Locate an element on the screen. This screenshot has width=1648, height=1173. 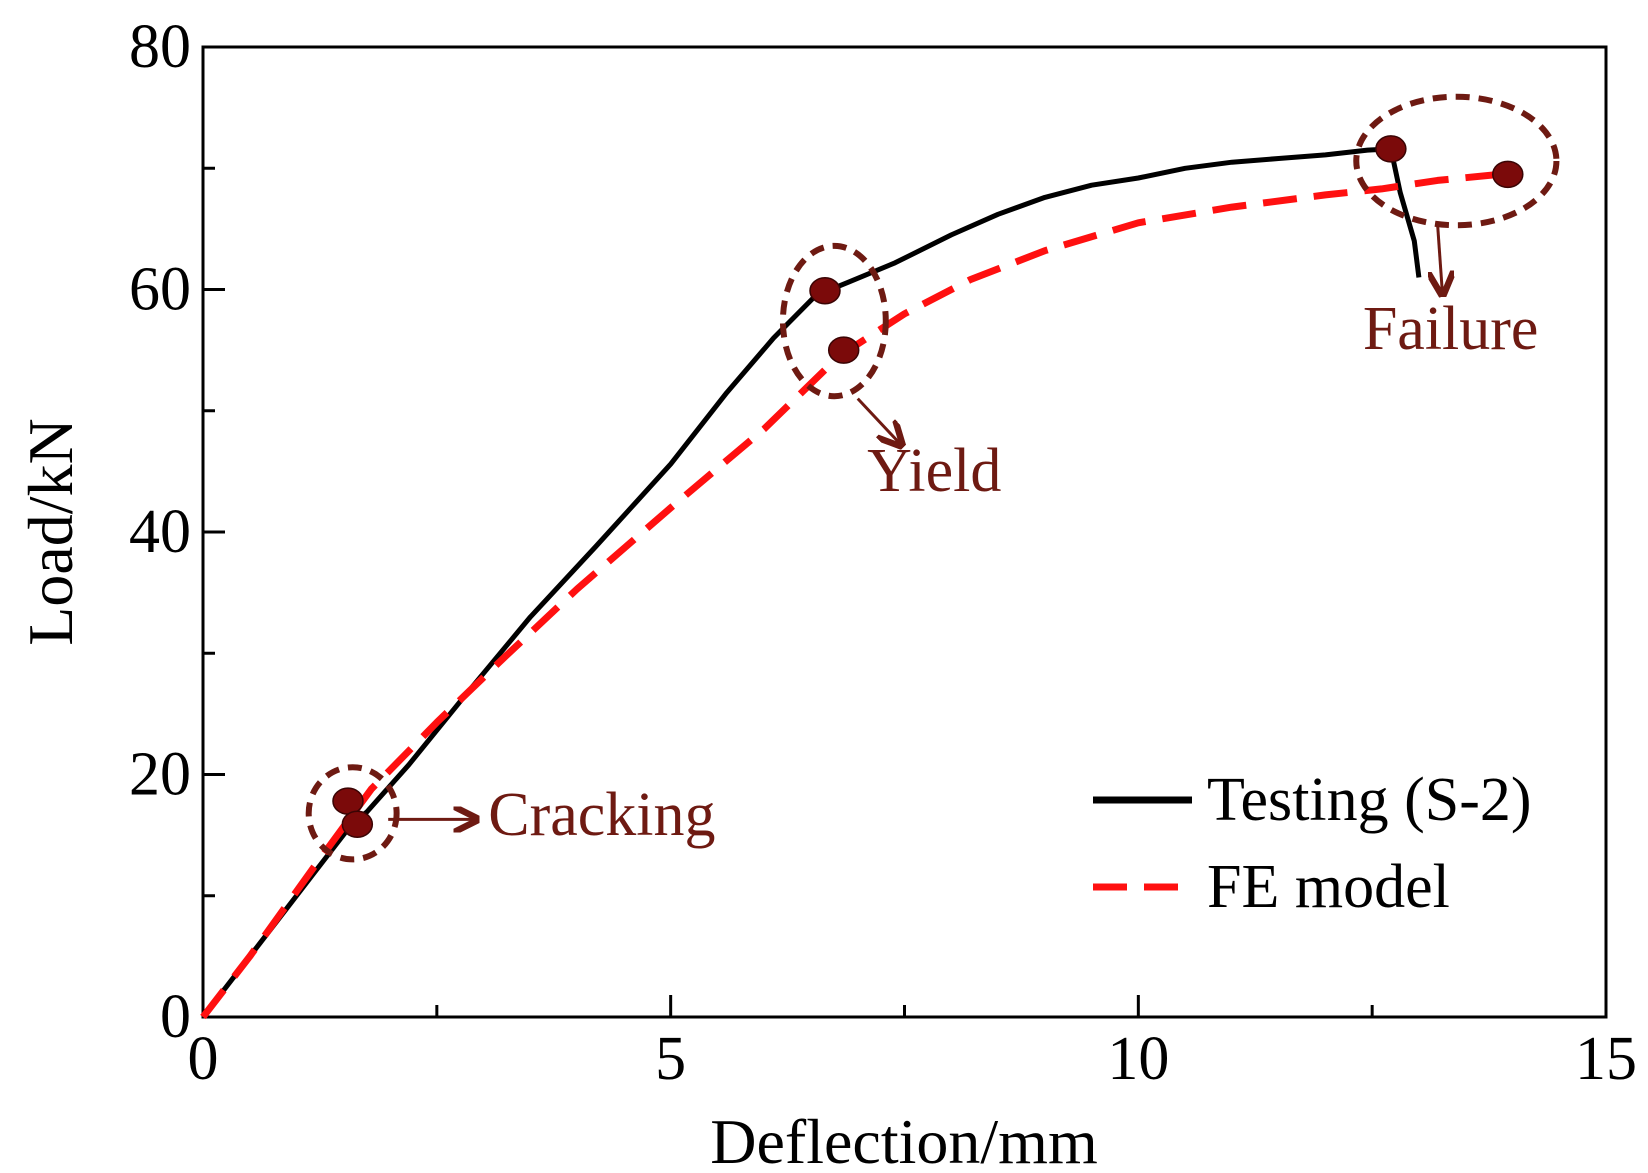
annotation-ellipse-cracking is located at coordinates (352, 813).